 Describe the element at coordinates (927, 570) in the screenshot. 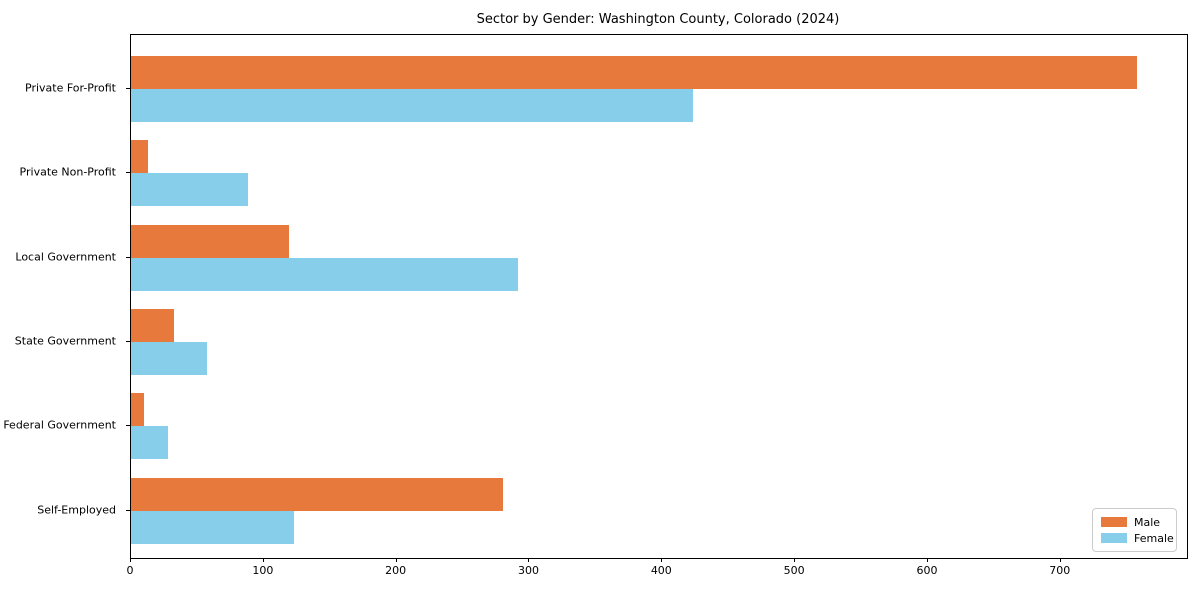

I see `x-tick-label: 600` at that location.